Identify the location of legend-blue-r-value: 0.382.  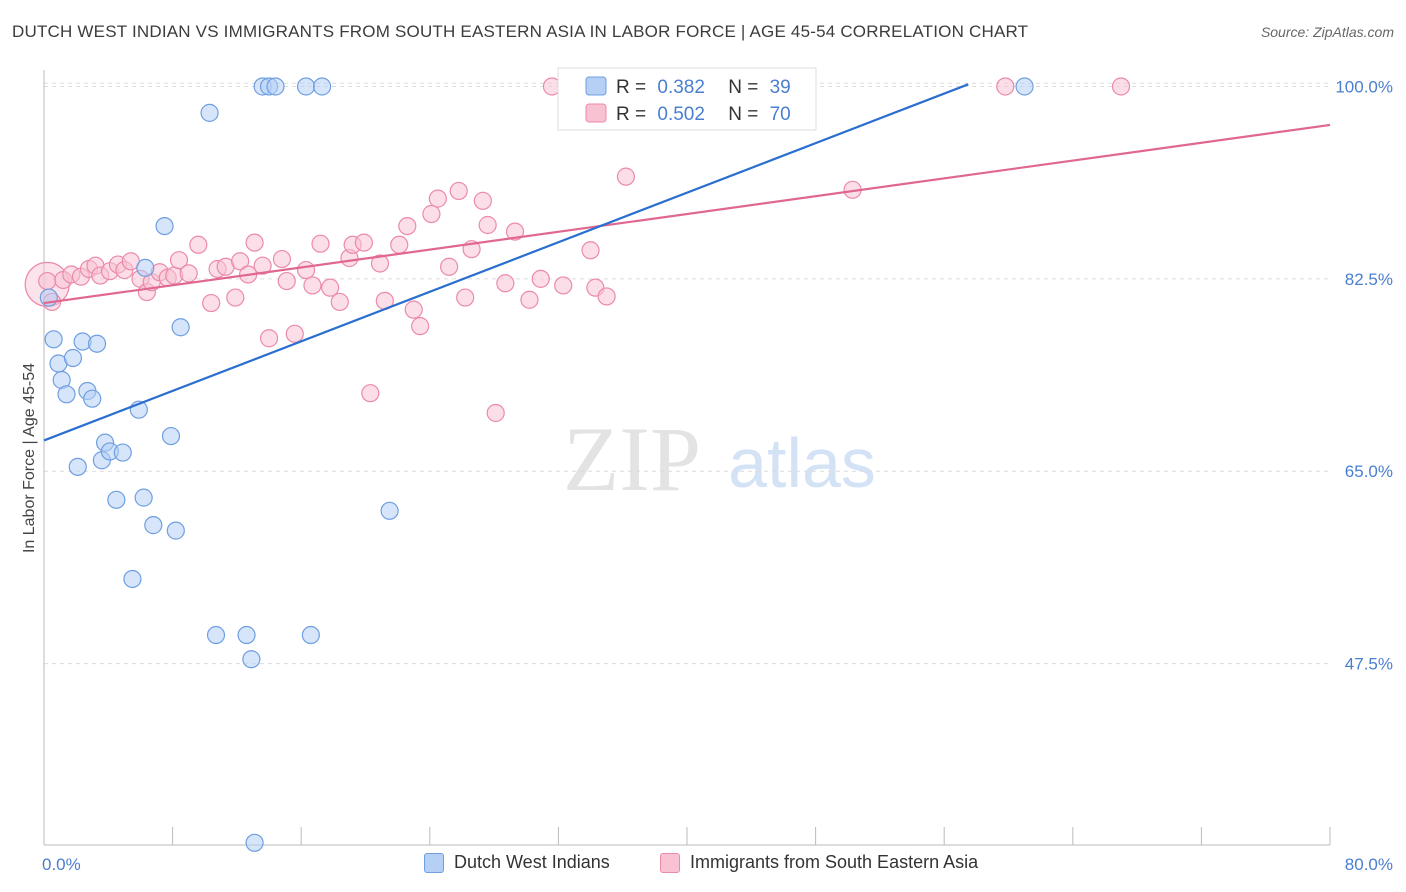
(681, 87).